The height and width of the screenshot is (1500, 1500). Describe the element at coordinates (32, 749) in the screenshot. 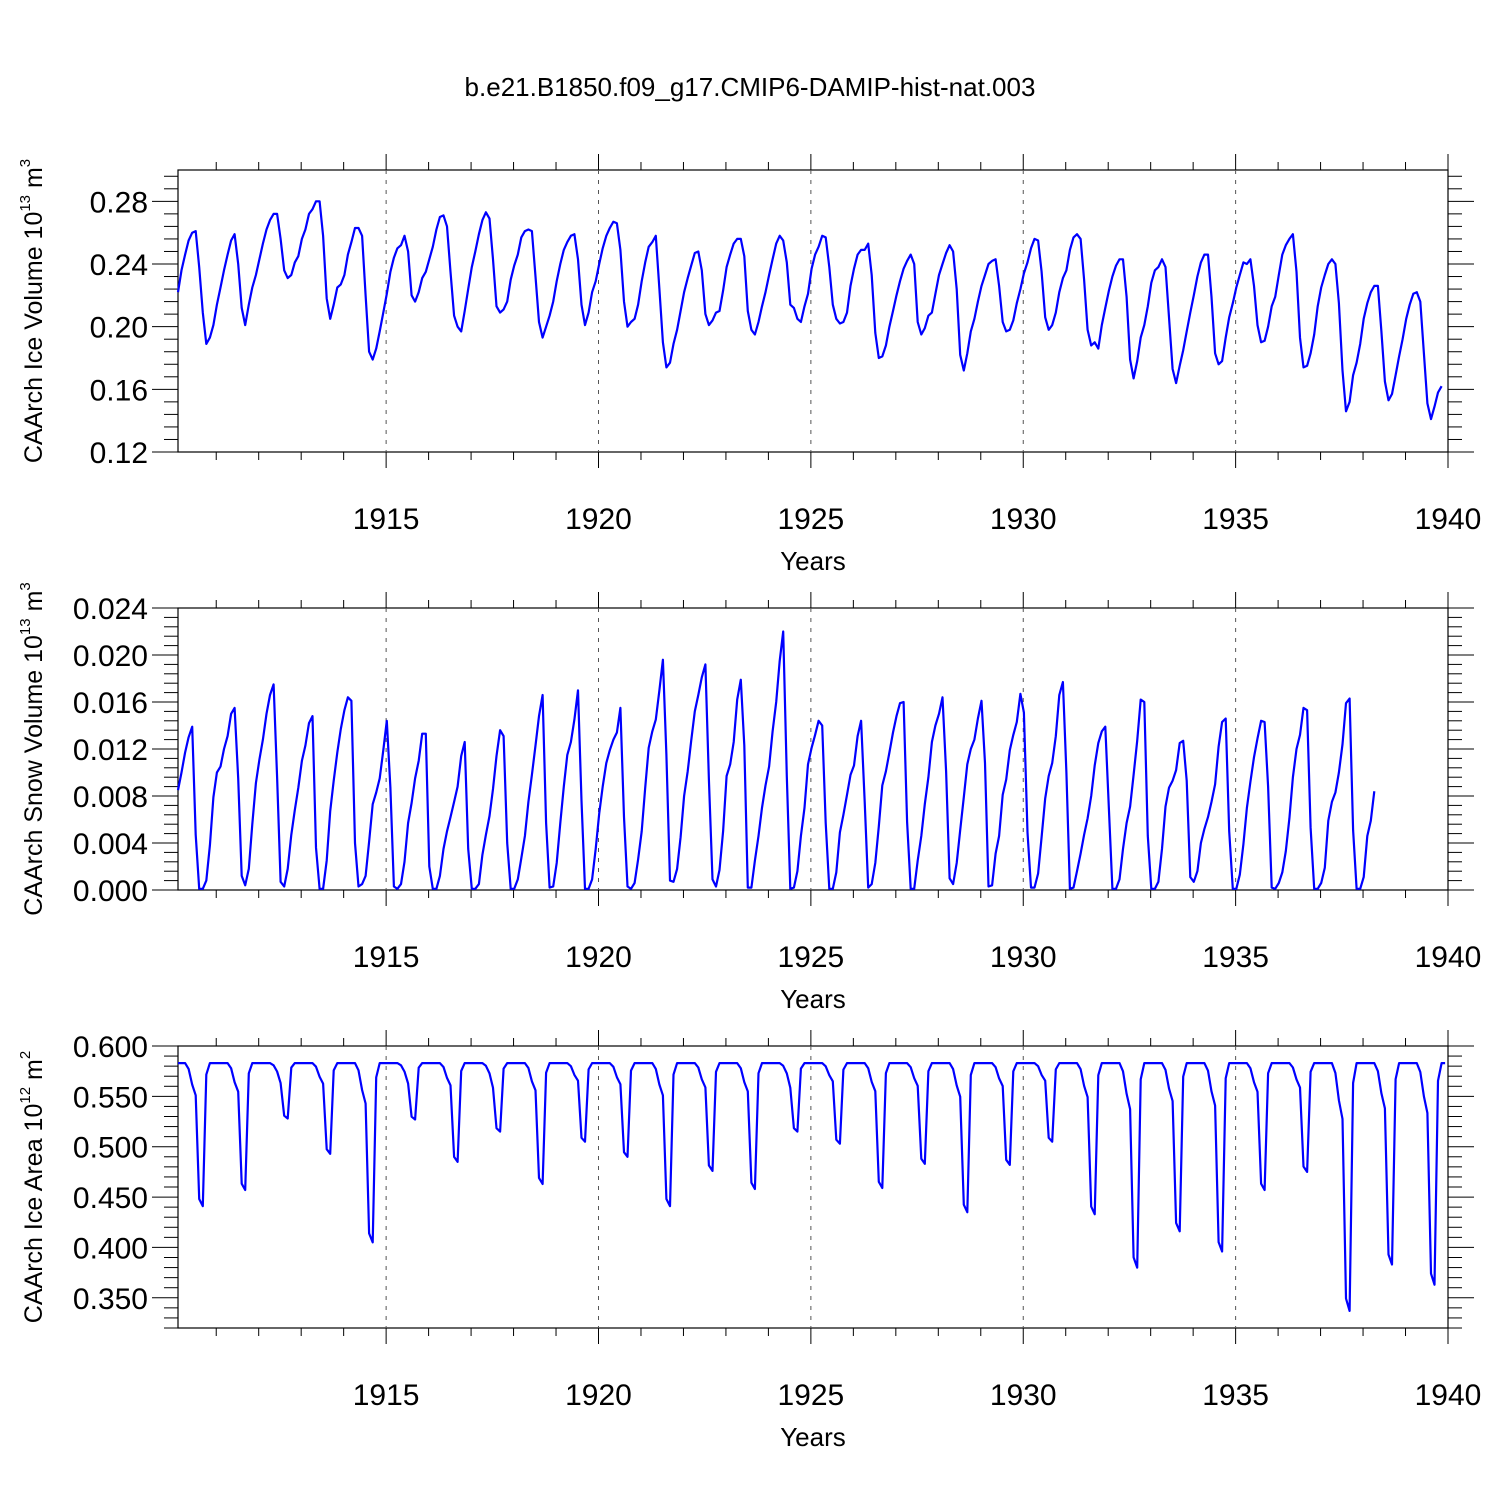

I see `y-axis-label: CAArch Snow Volume 1013 m3` at that location.